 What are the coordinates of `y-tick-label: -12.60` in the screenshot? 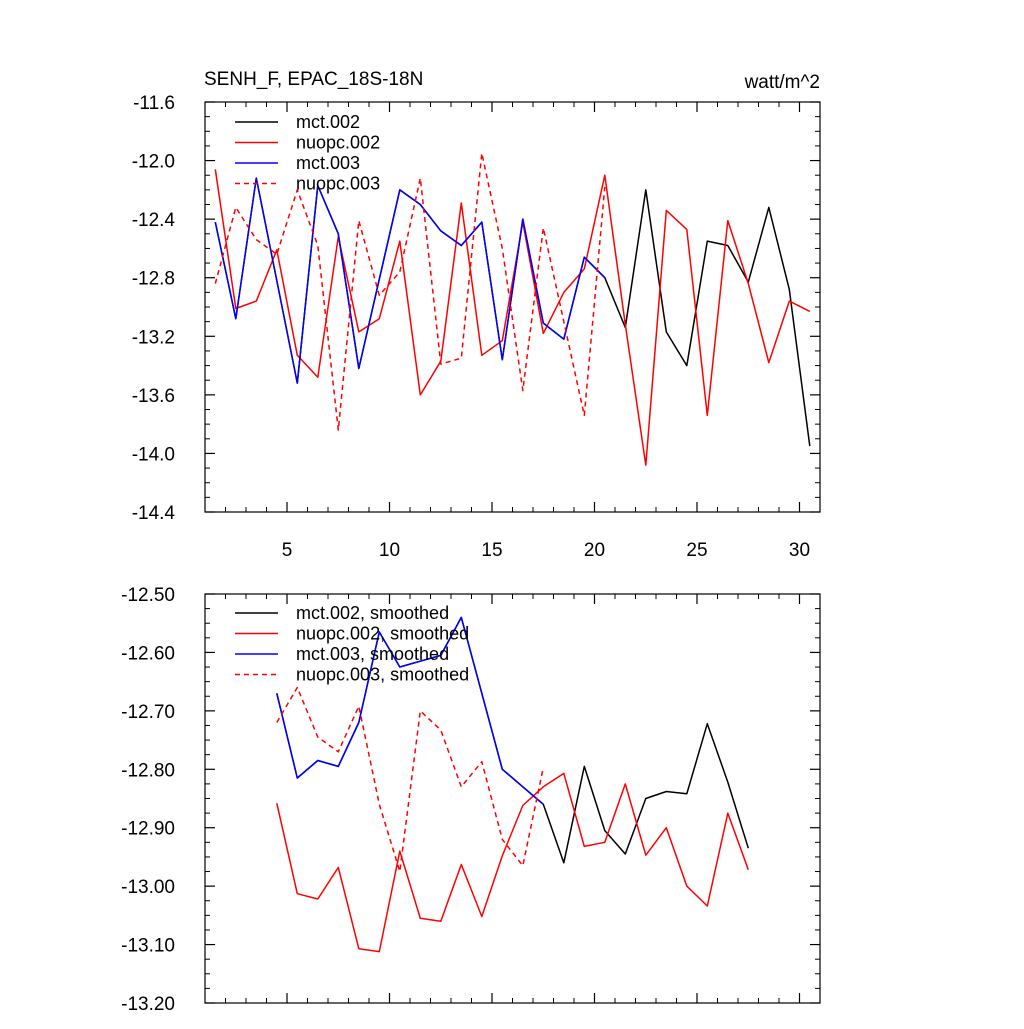 It's located at (148, 653).